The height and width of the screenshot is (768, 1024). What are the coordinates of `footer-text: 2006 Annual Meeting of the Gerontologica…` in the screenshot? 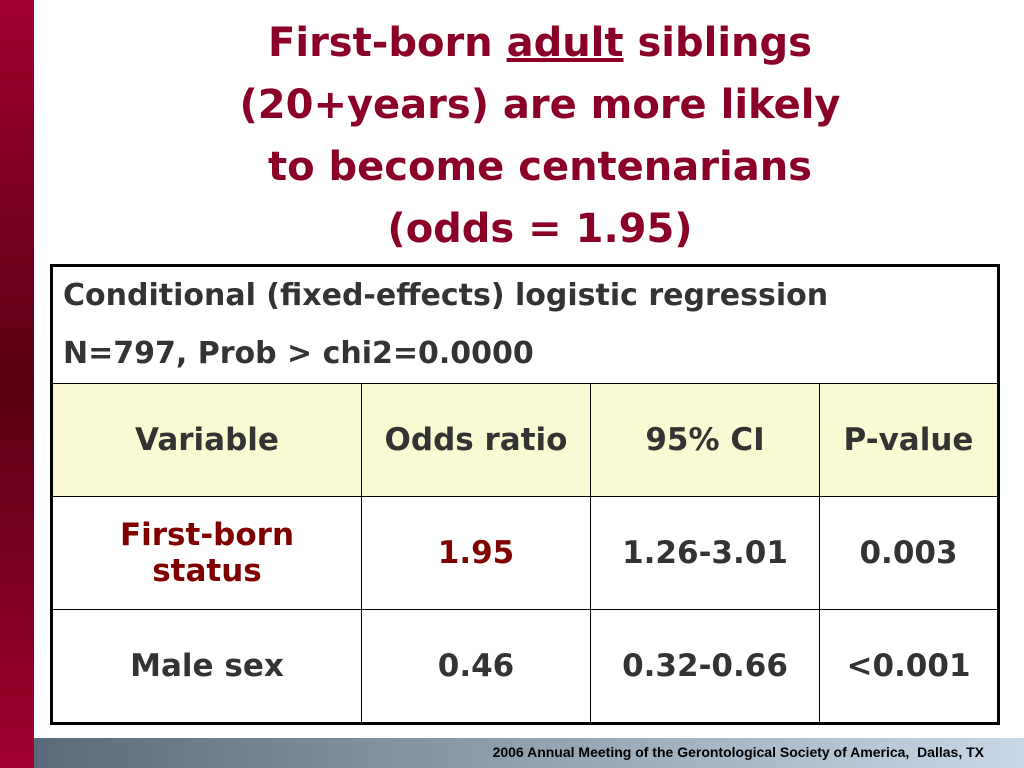 It's located at (738, 752).